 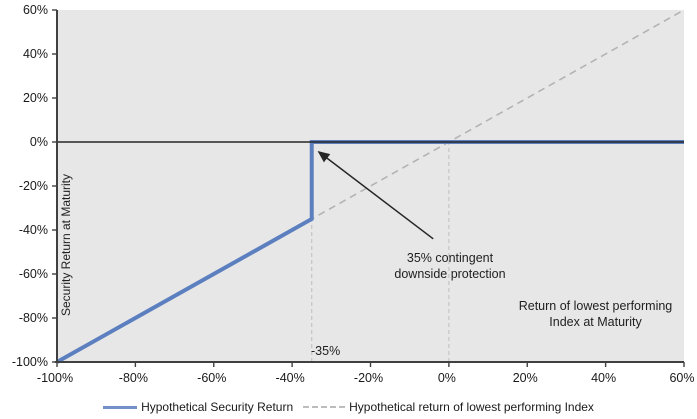 I want to click on legend-item-security-return: Hypothetical Security Return, so click(x=198, y=407).